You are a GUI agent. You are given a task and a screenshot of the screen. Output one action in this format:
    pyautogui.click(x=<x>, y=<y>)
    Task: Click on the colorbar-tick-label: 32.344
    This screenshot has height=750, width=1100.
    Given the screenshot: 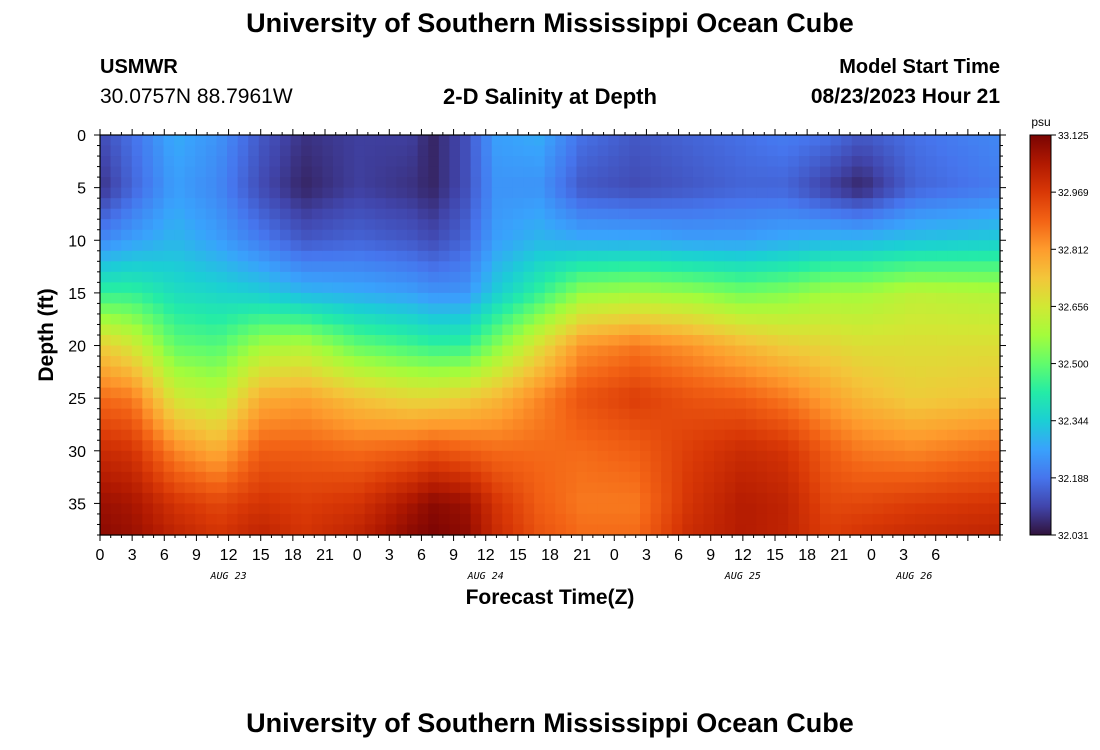 What is the action you would take?
    pyautogui.click(x=1073, y=422)
    